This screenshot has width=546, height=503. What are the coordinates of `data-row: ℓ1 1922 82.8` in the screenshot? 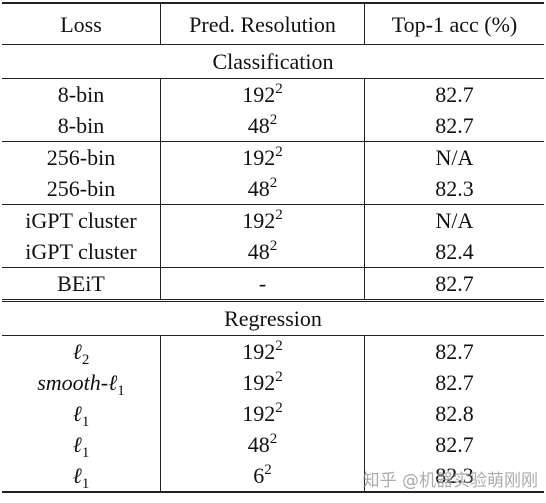 It's located at (273, 414).